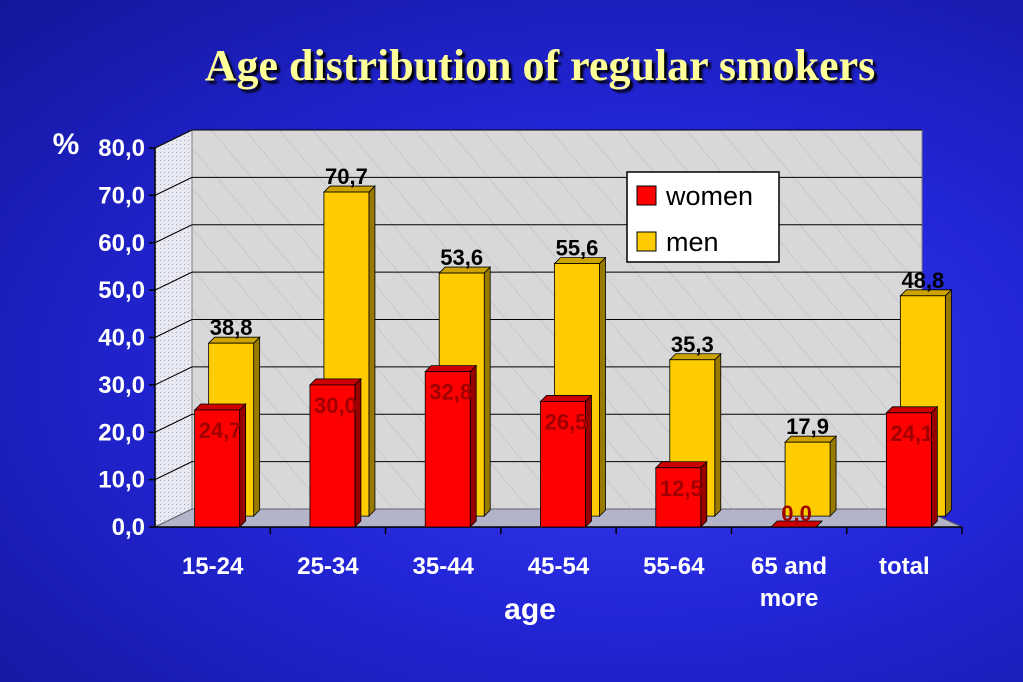 The height and width of the screenshot is (682, 1023). What do you see at coordinates (563, 464) in the screenshot?
I see `bar-women-3-front` at bounding box center [563, 464].